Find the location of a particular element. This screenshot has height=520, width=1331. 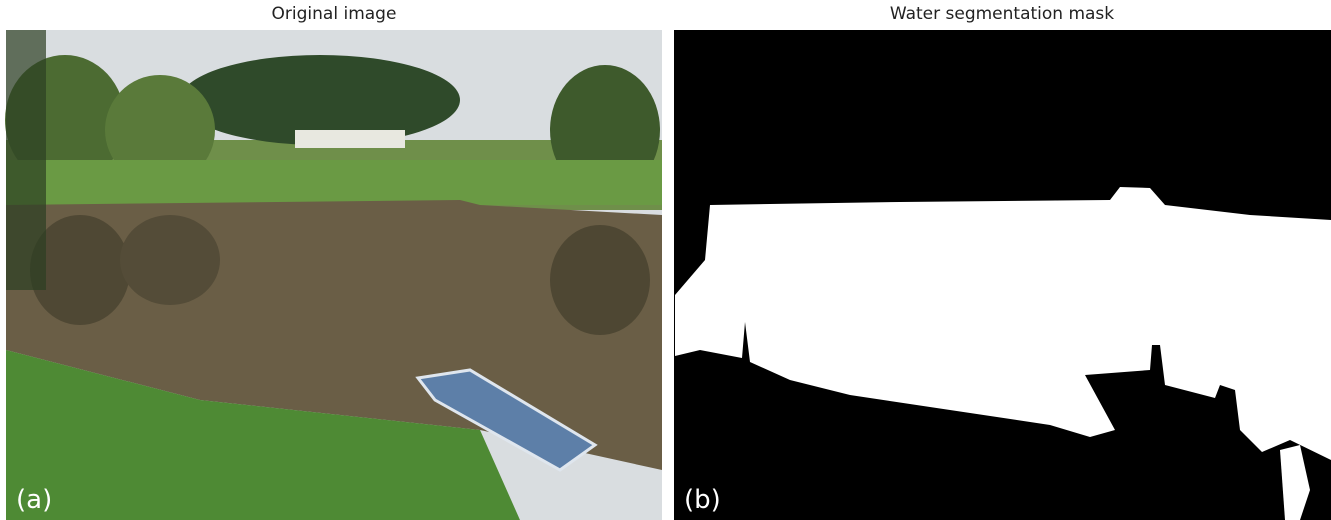

panel-title: Original image is located at coordinates (334, 14).